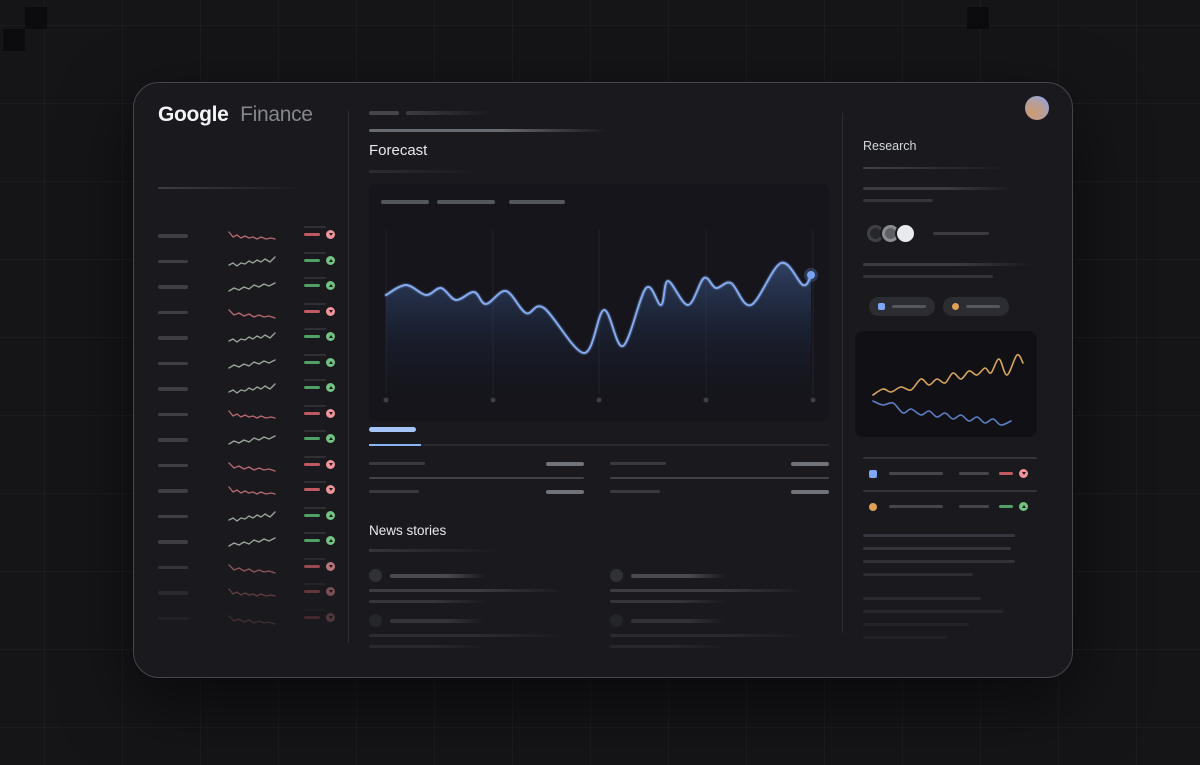 The height and width of the screenshot is (765, 1200). What do you see at coordinates (916, 506) in the screenshot?
I see `skeleton-legend-name` at bounding box center [916, 506].